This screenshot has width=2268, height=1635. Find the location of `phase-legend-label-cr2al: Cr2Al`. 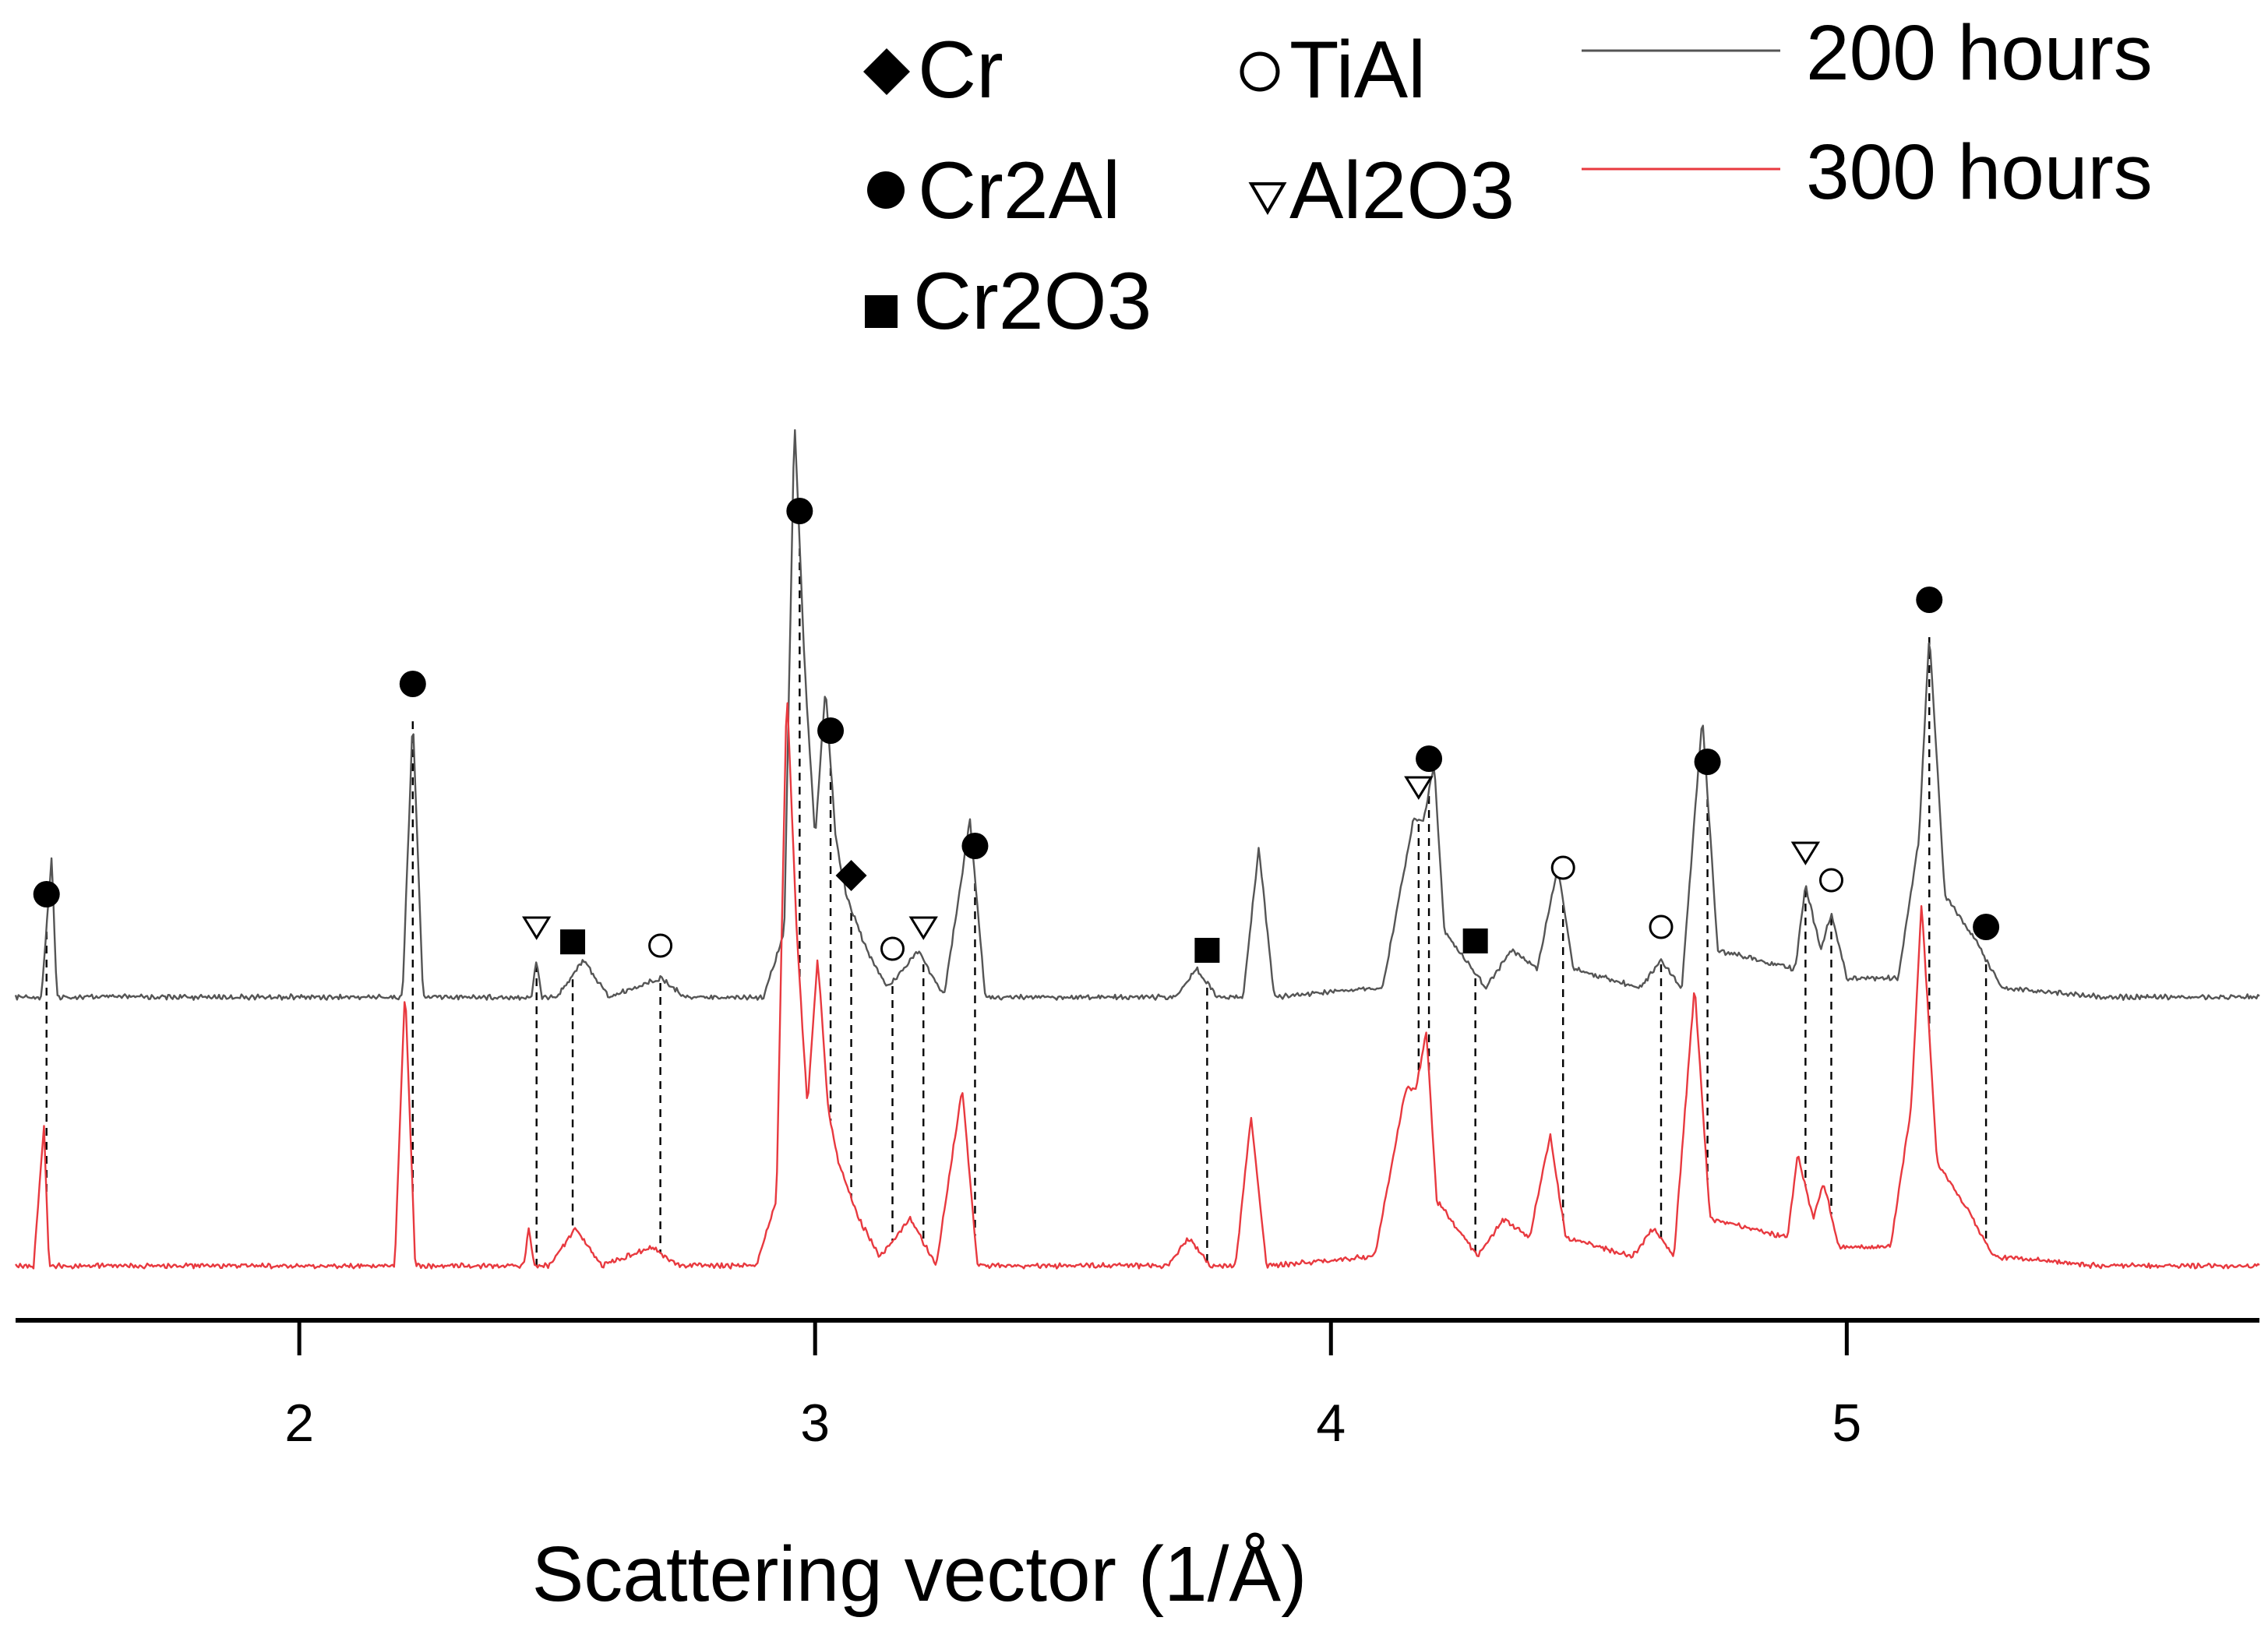

phase-legend-label-cr2al: Cr2Al is located at coordinates (1019, 191).